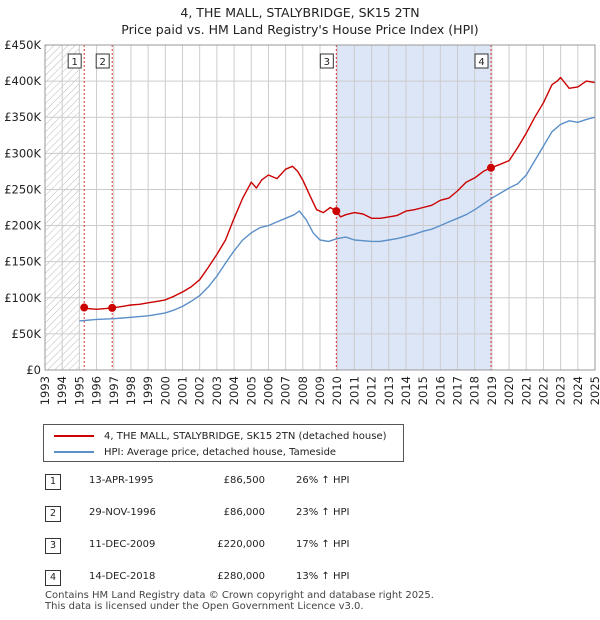  Describe the element at coordinates (53, 514) in the screenshot. I see `sale-number-badge: 2` at that location.